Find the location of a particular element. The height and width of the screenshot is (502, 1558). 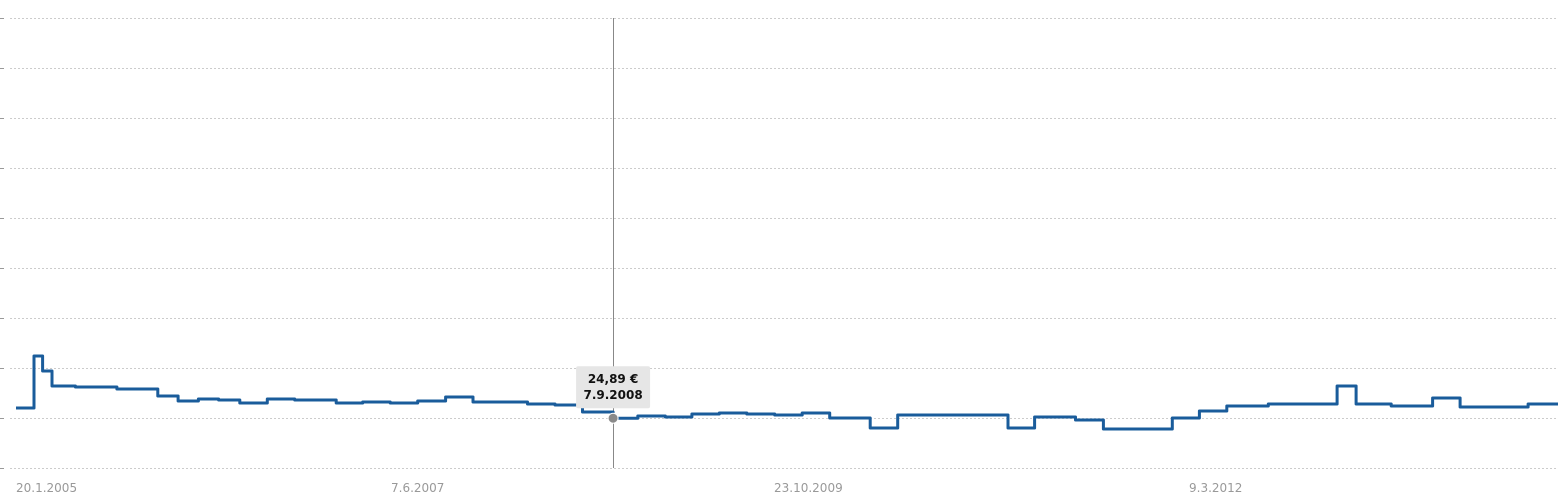

x-tick-label: 9.3.2012 is located at coordinates (1215, 488).